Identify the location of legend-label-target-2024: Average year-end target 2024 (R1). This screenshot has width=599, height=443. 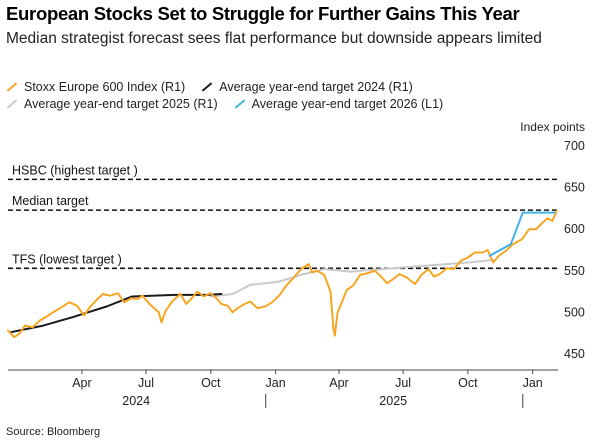
(316, 86).